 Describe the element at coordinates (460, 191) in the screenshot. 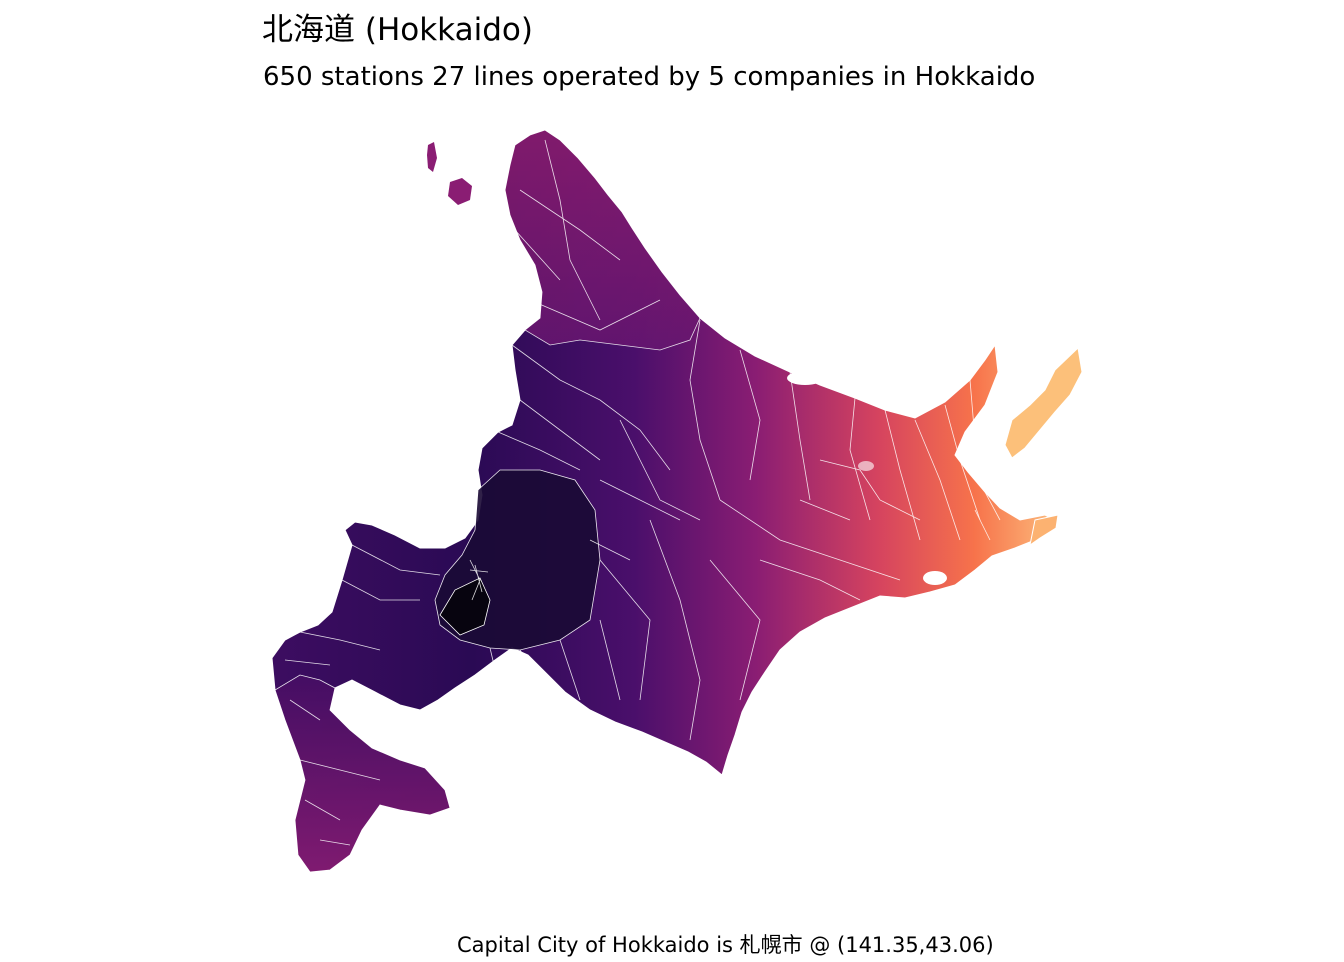

I see `rishiri-island` at that location.